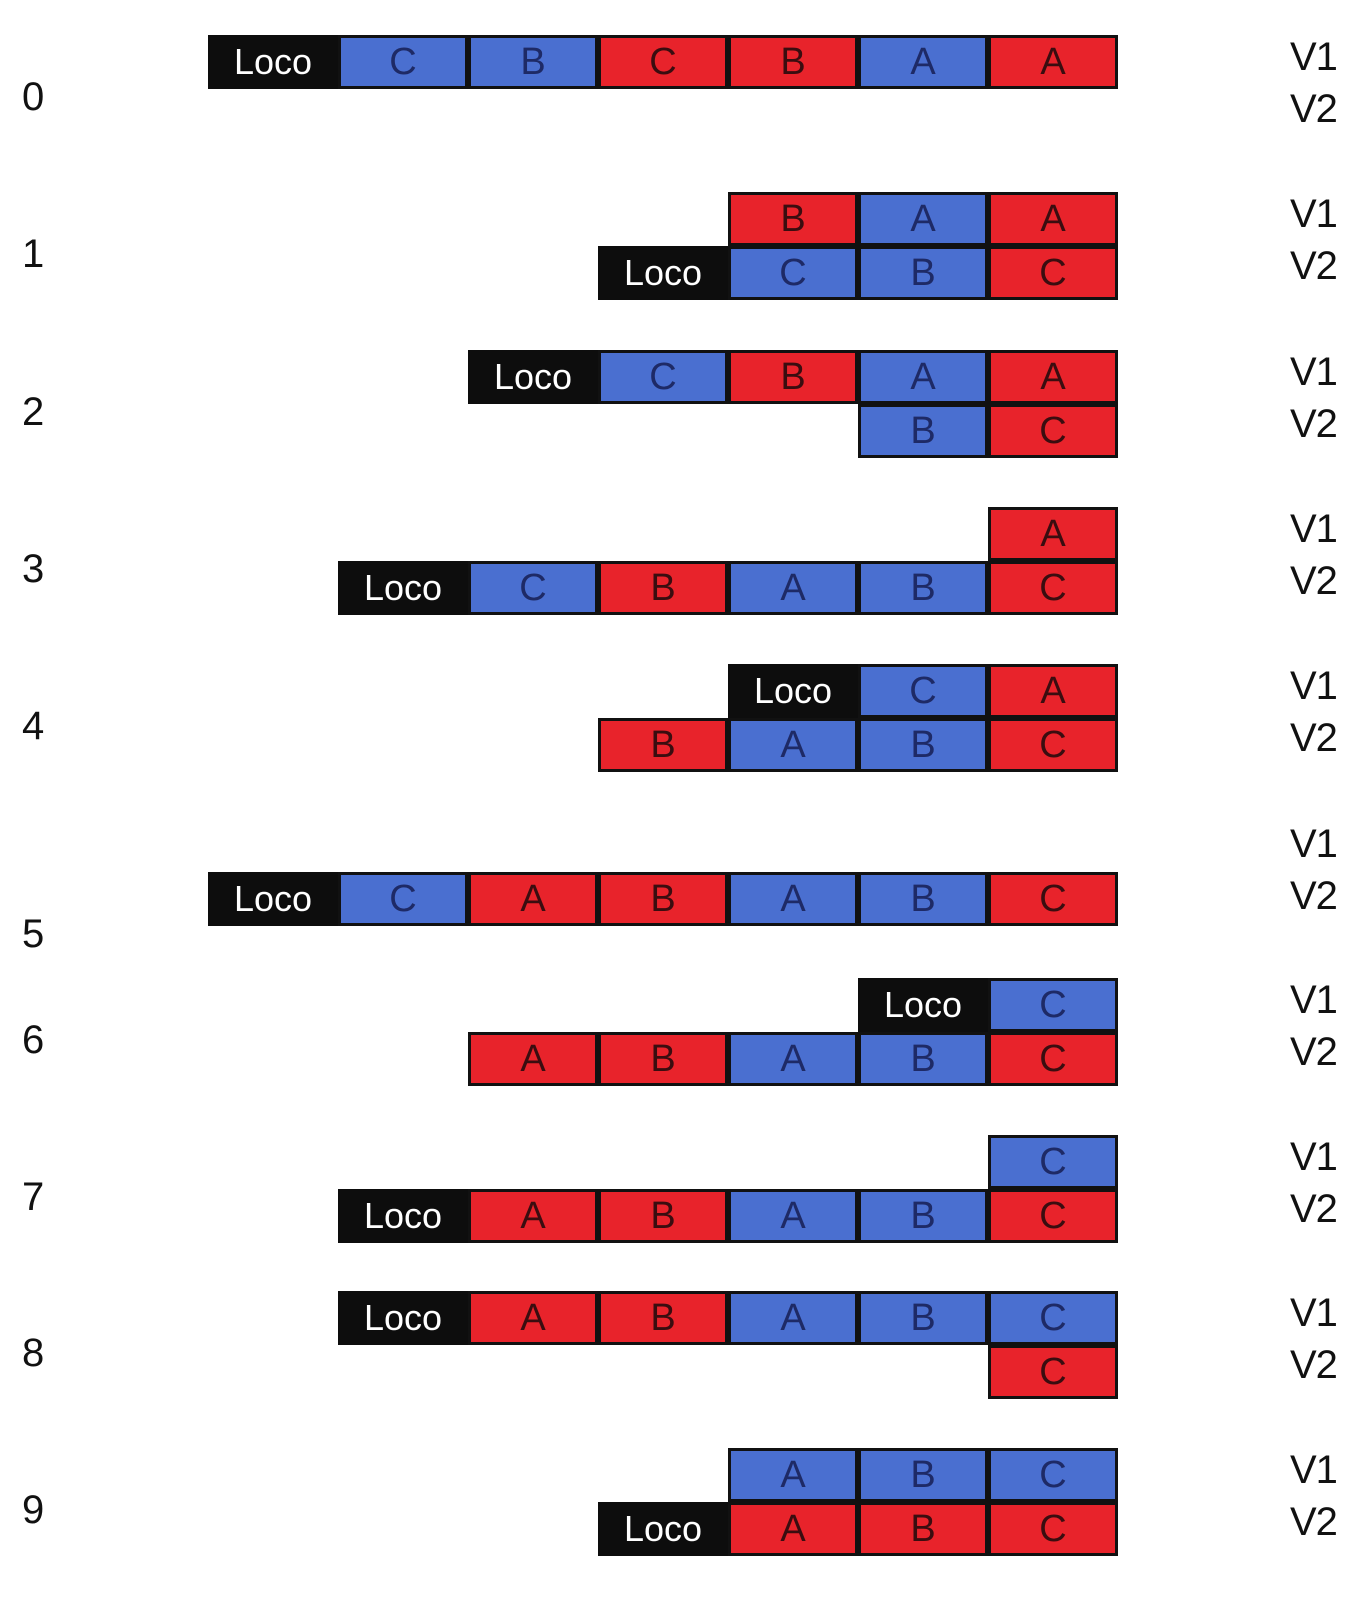 The image size is (1368, 1602). I want to click on step-number: 5, so click(33, 934).